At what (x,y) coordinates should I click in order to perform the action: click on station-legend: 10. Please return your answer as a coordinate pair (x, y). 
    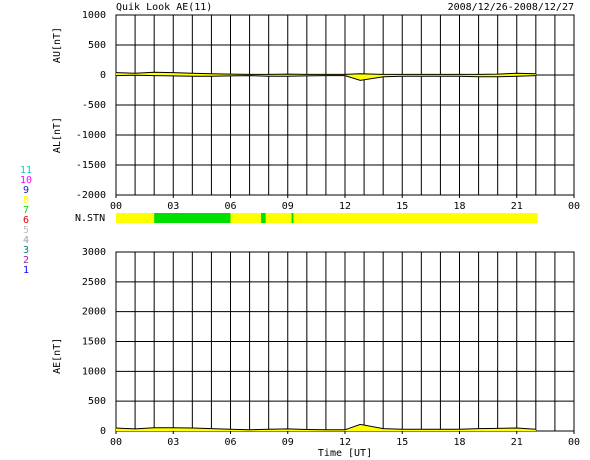
    Looking at the image, I should click on (26, 180).